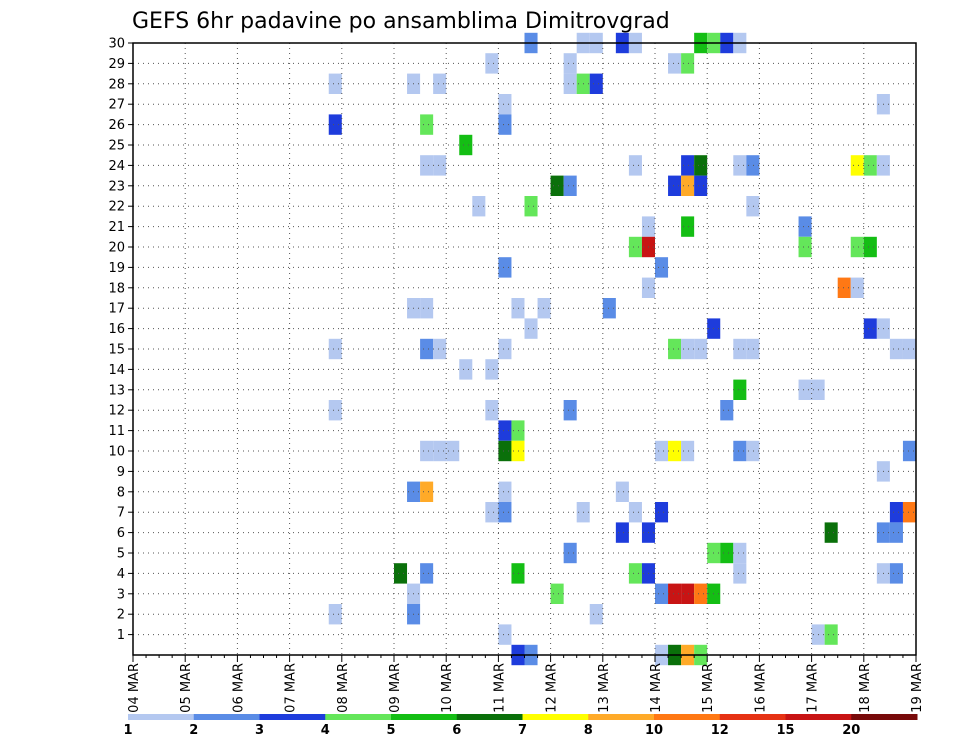 Image resolution: width=960 pixels, height=742 pixels. I want to click on x-tick-label: 18 MAR, so click(865, 688).